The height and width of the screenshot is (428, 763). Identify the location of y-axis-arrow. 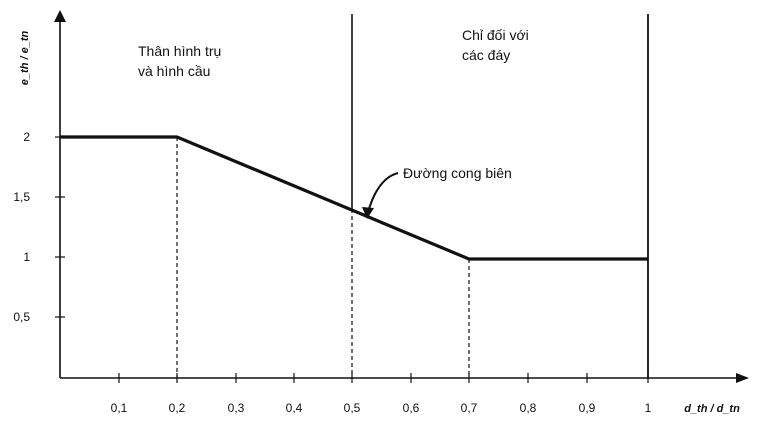
(60, 16).